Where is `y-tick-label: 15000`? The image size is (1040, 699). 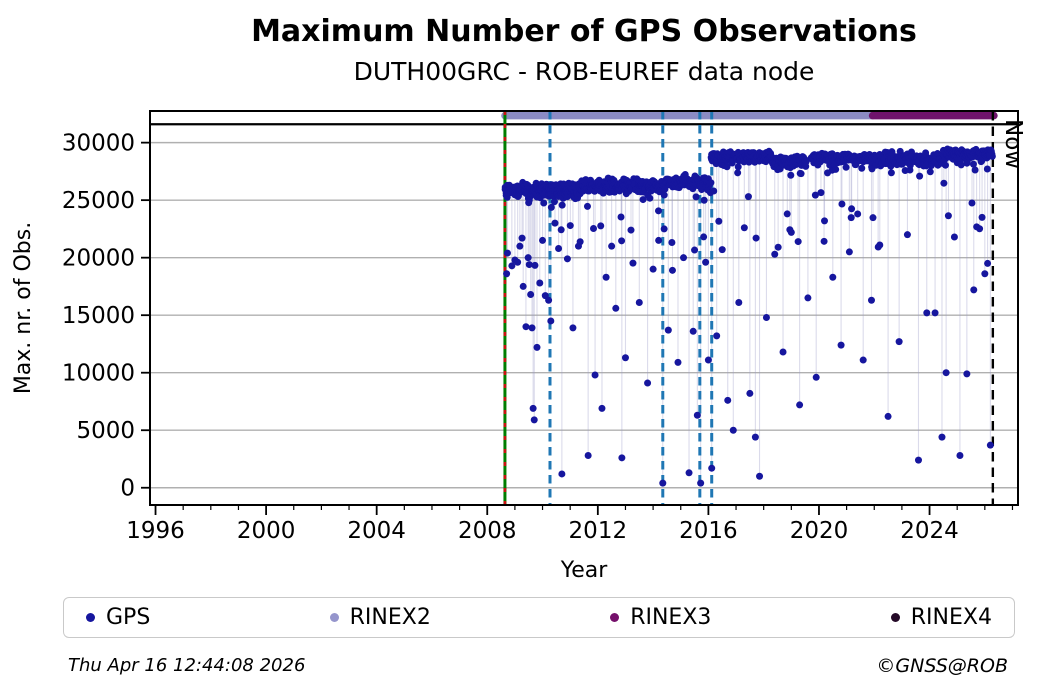 y-tick-label: 15000 is located at coordinates (98, 316).